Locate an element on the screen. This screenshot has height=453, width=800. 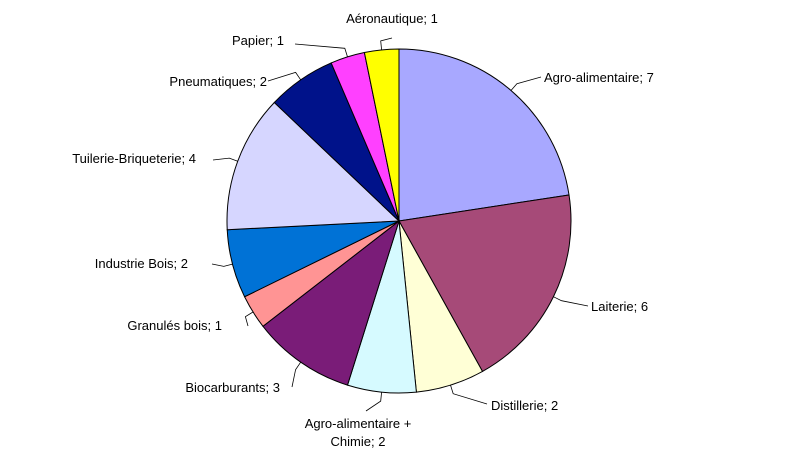
leader-granules-bois is located at coordinates (249, 319).